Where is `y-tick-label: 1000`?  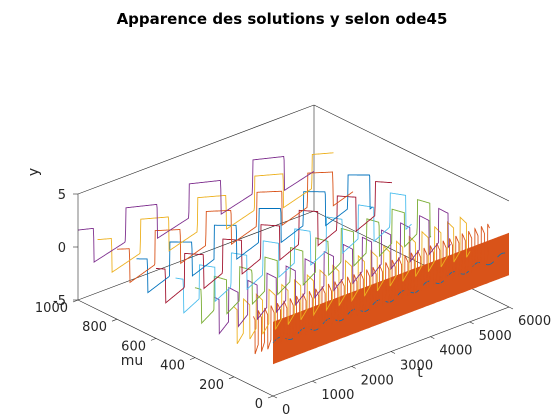
y-tick-label: 1000 is located at coordinates (51, 308).